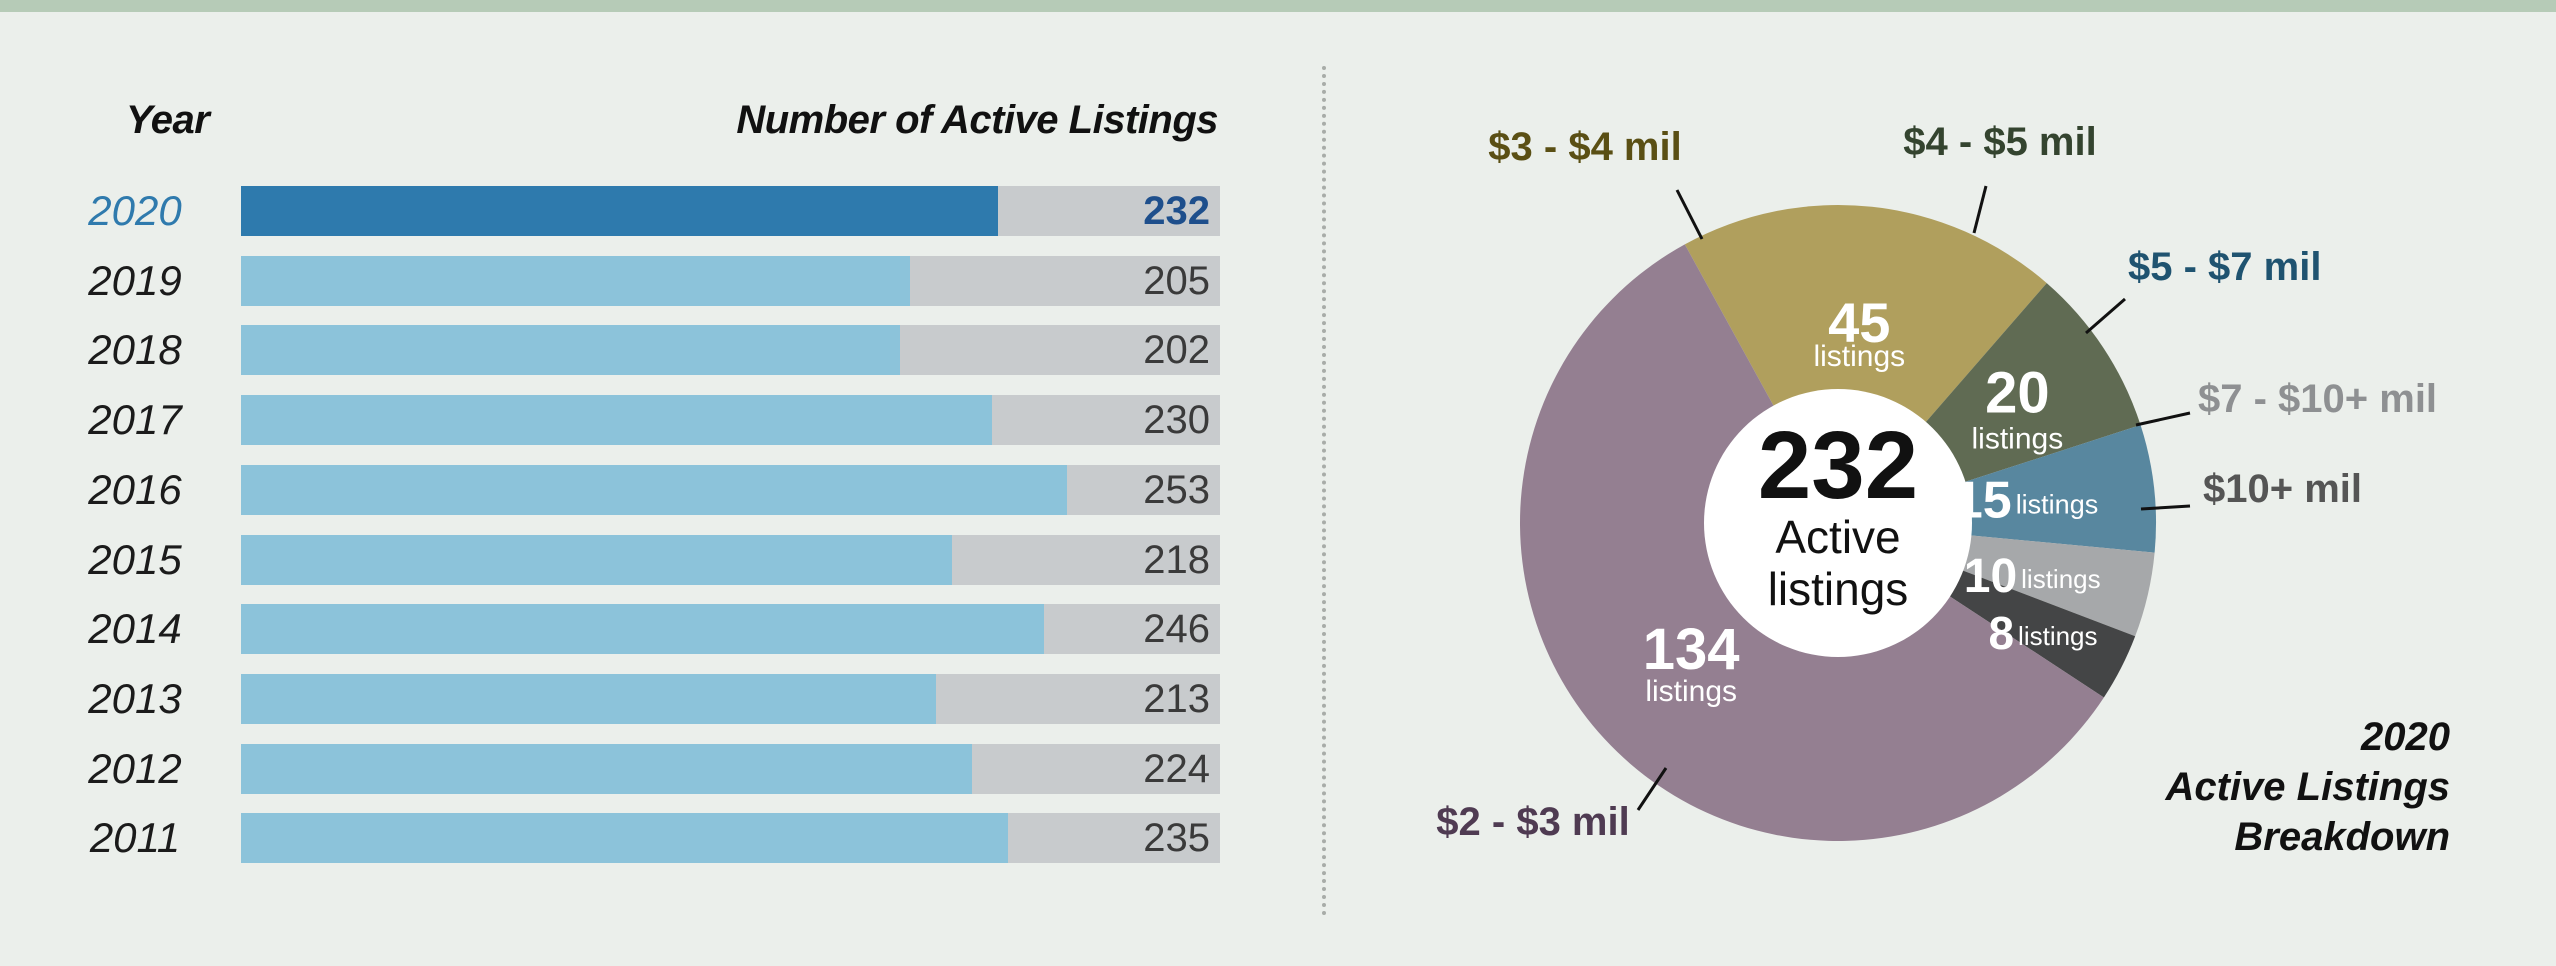 The height and width of the screenshot is (966, 2556). I want to click on bar-axis-label-listings: Number of Active Listings, so click(977, 120).